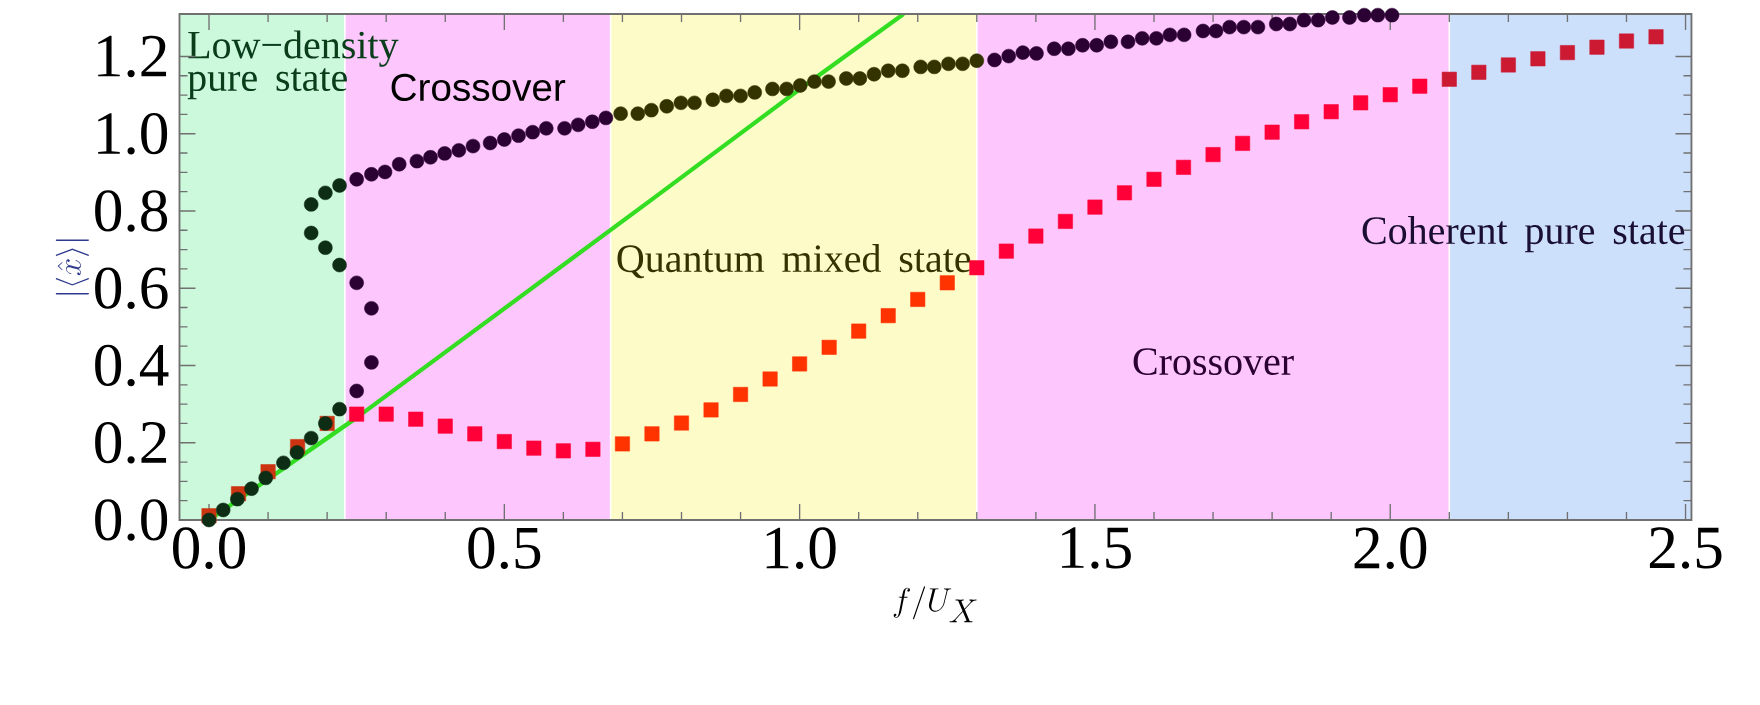 The image size is (1760, 705). Describe the element at coordinates (935, 604) in the screenshot. I see `x-axis-title: $f/U_X$` at that location.